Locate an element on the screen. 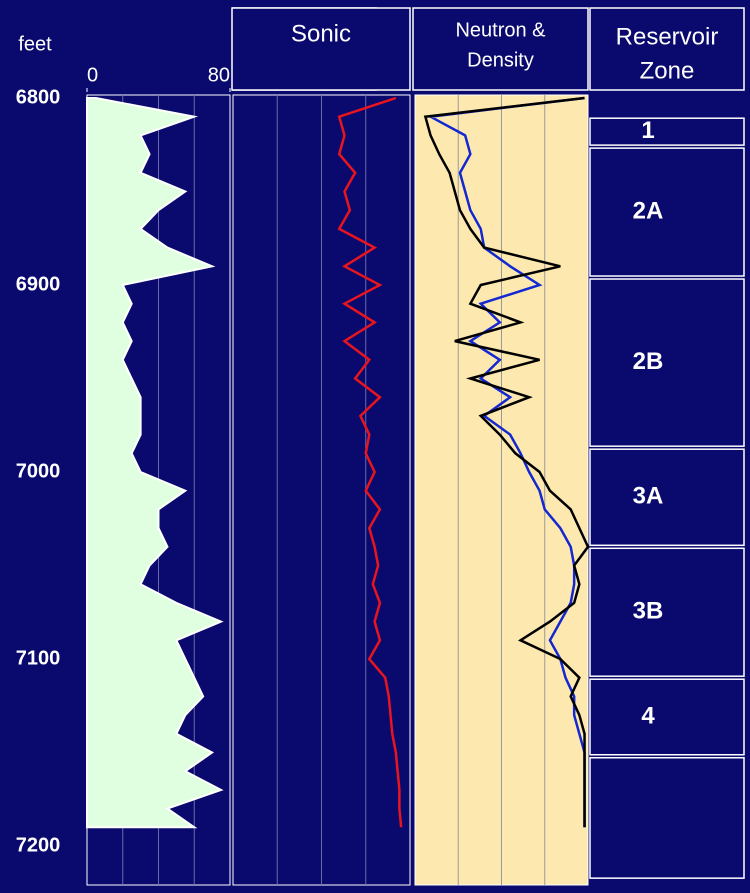  log-curve is located at coordinates (370, 462).